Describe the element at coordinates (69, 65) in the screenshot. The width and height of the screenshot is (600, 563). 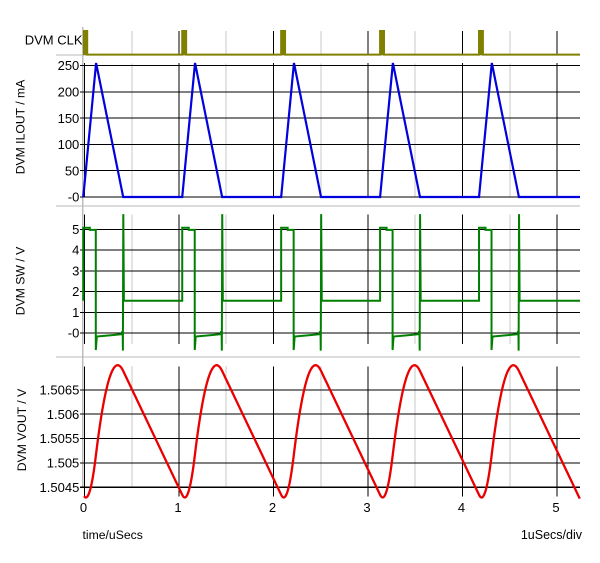
I see `svg-text: 250` at that location.